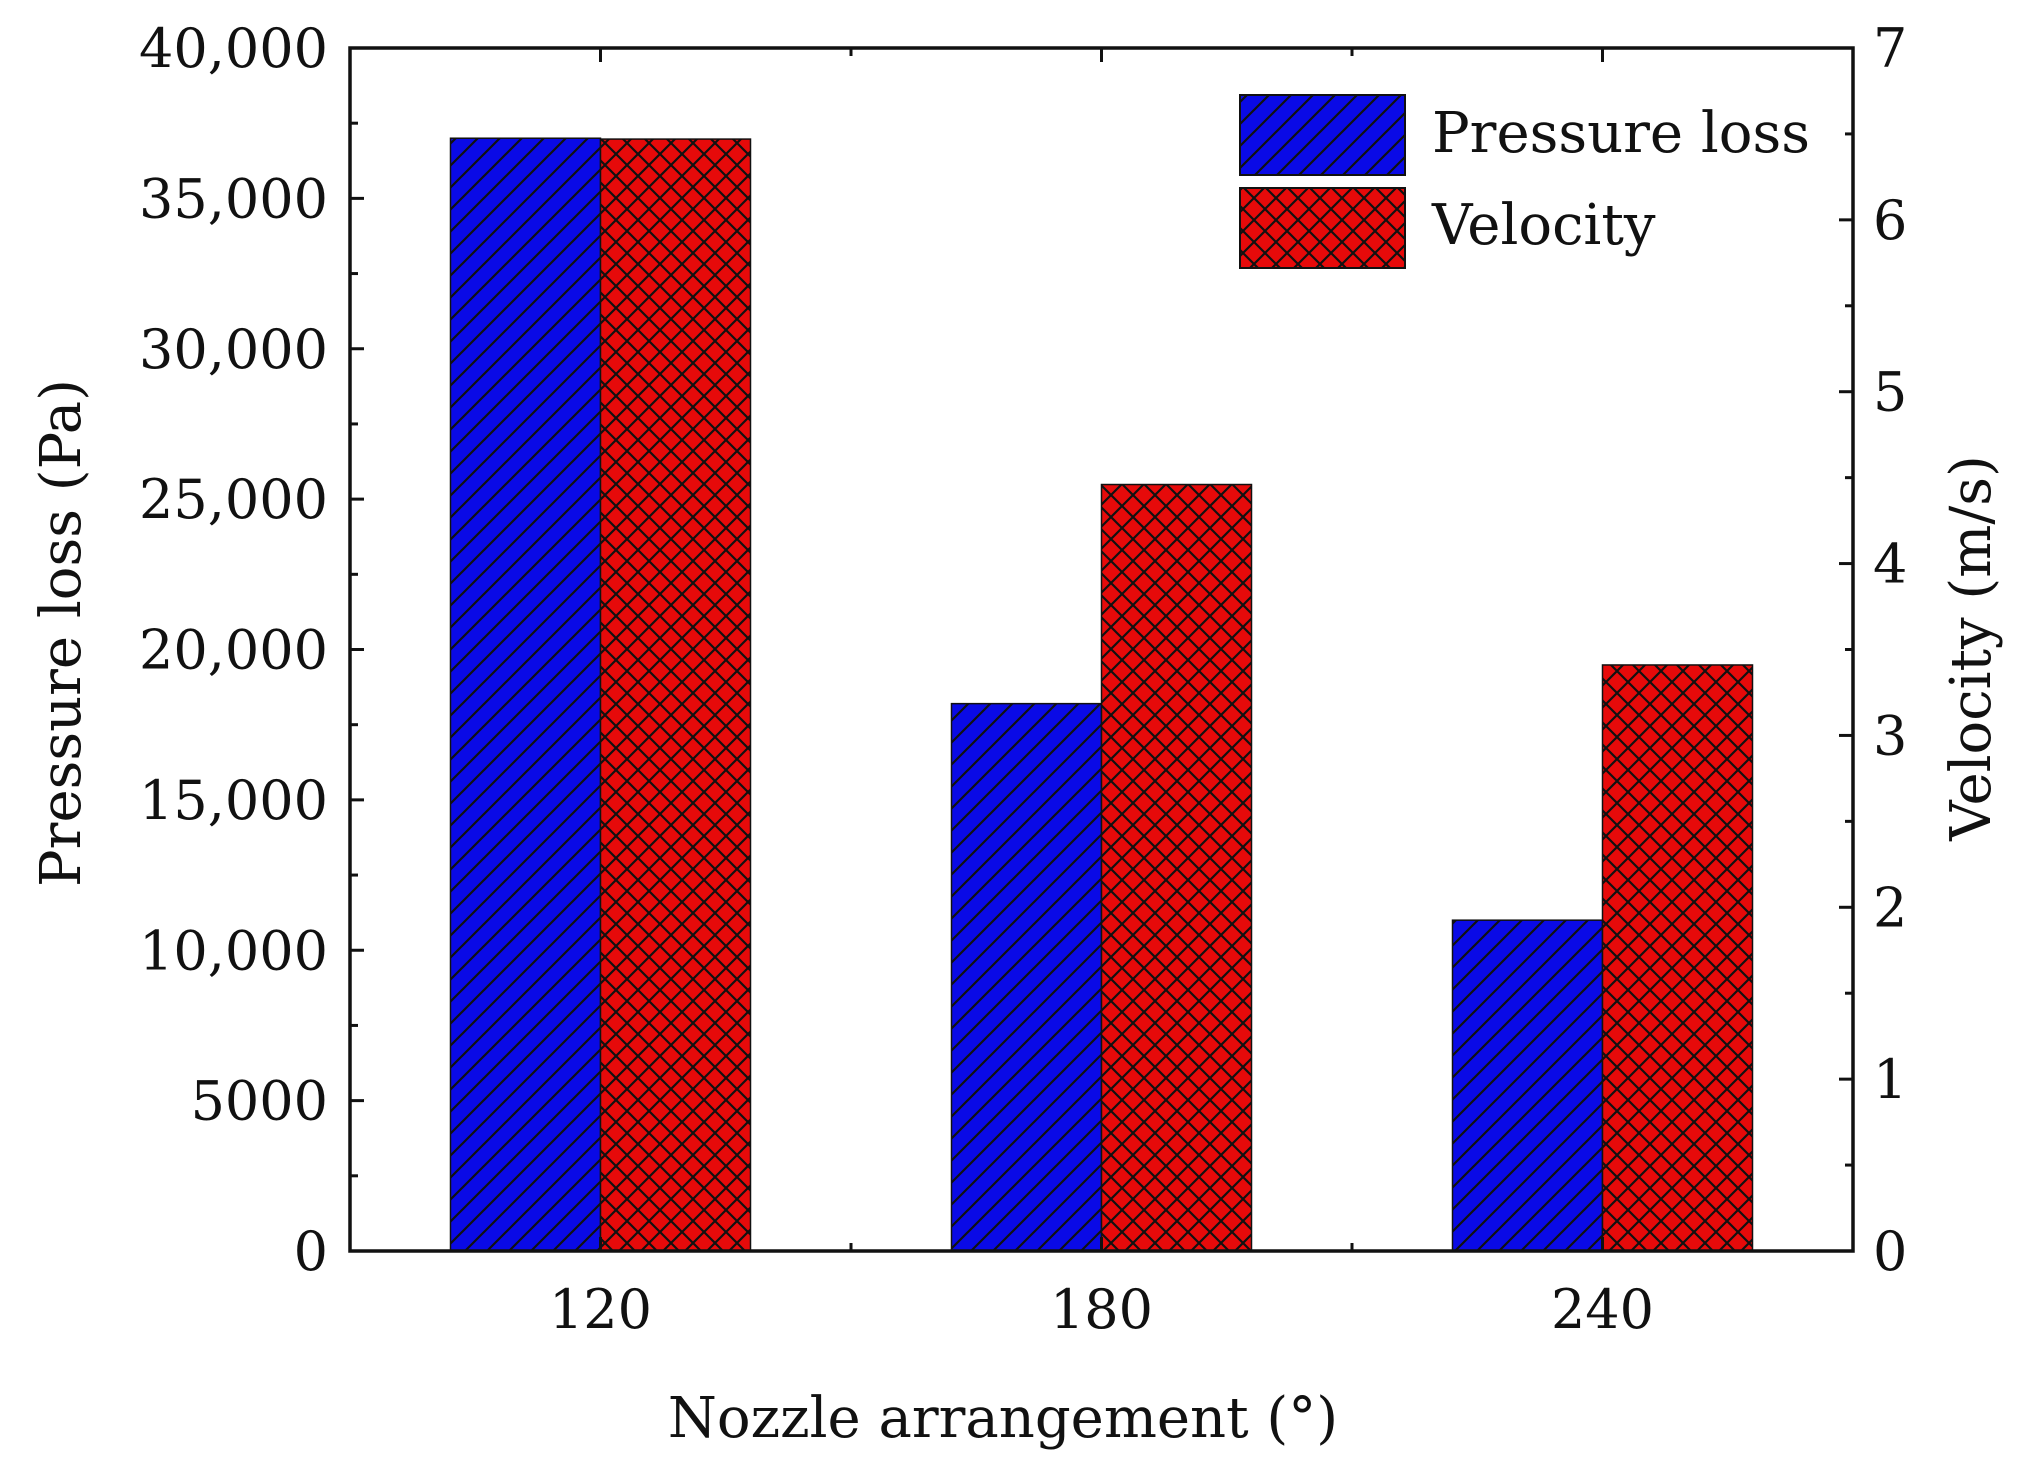 Image resolution: width=2039 pixels, height=1472 pixels. I want to click on y-tick-label: 10,000, so click(233, 950).